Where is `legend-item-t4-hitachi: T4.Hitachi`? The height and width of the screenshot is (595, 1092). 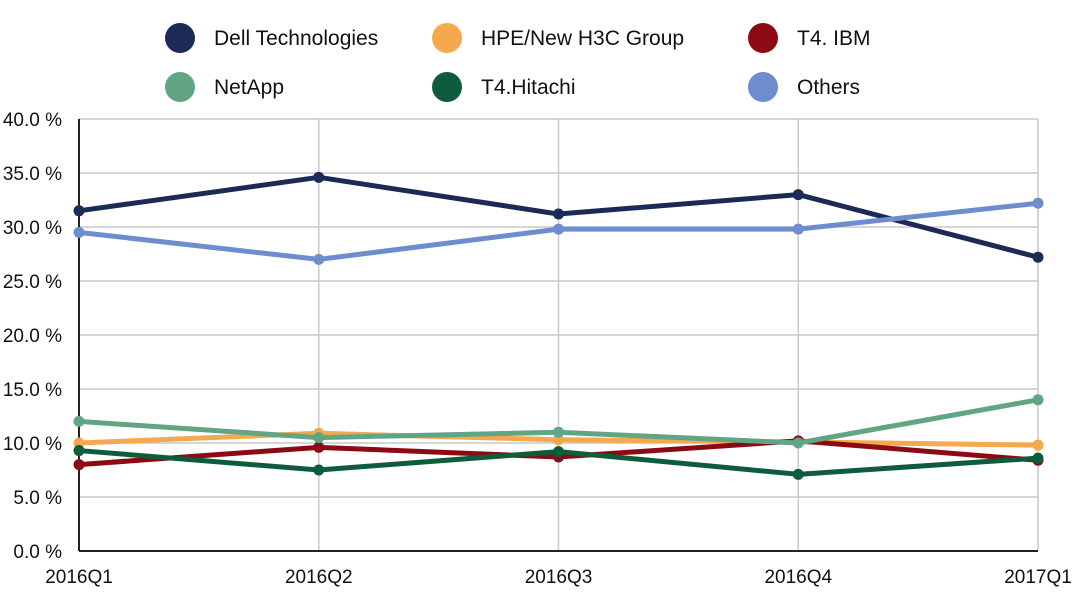
legend-item-t4-hitachi: T4.Hitachi is located at coordinates (504, 87).